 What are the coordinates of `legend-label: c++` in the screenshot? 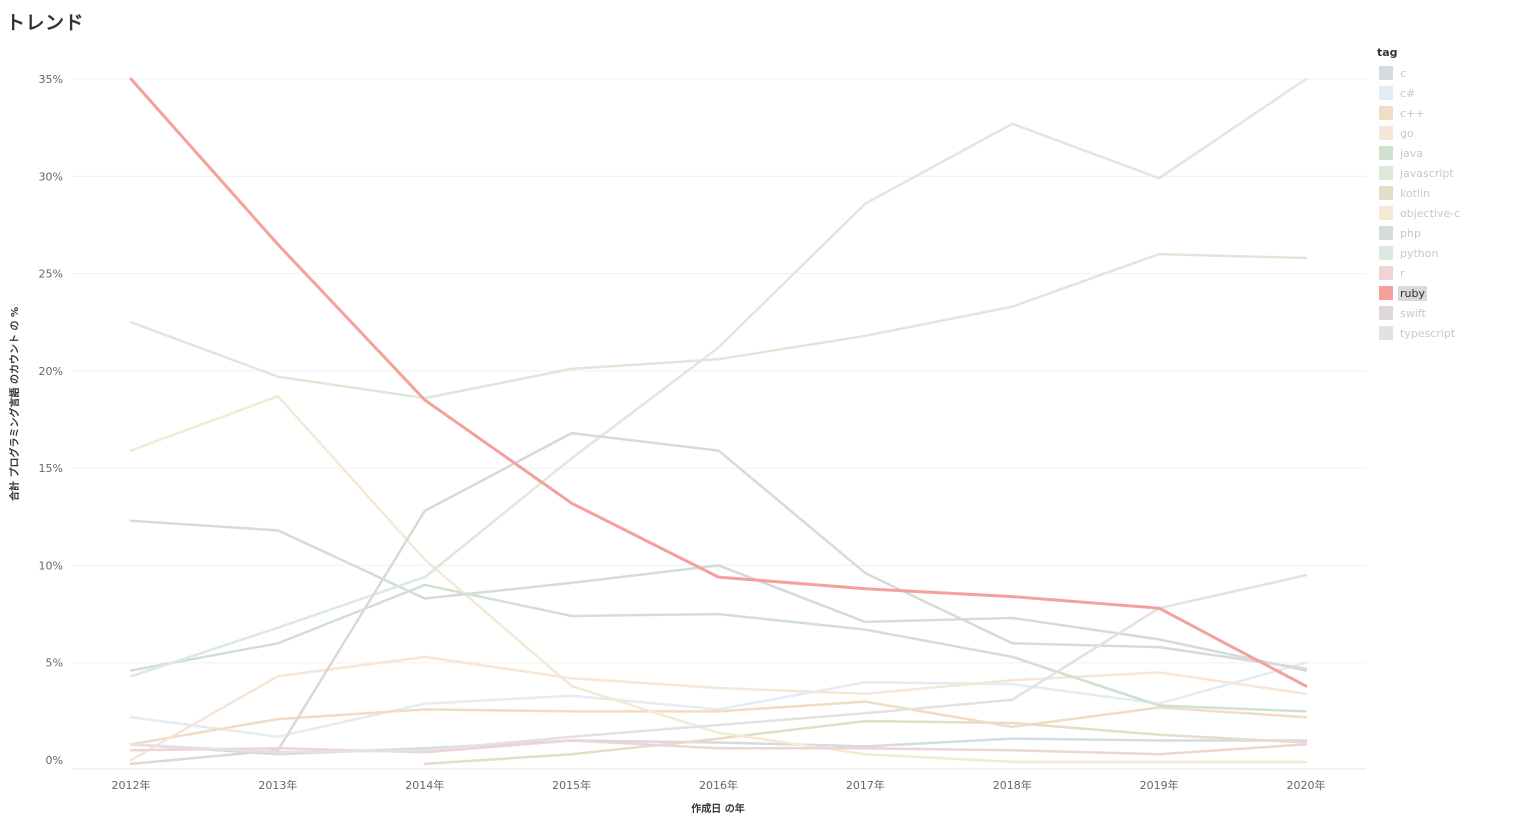 It's located at (1412, 113).